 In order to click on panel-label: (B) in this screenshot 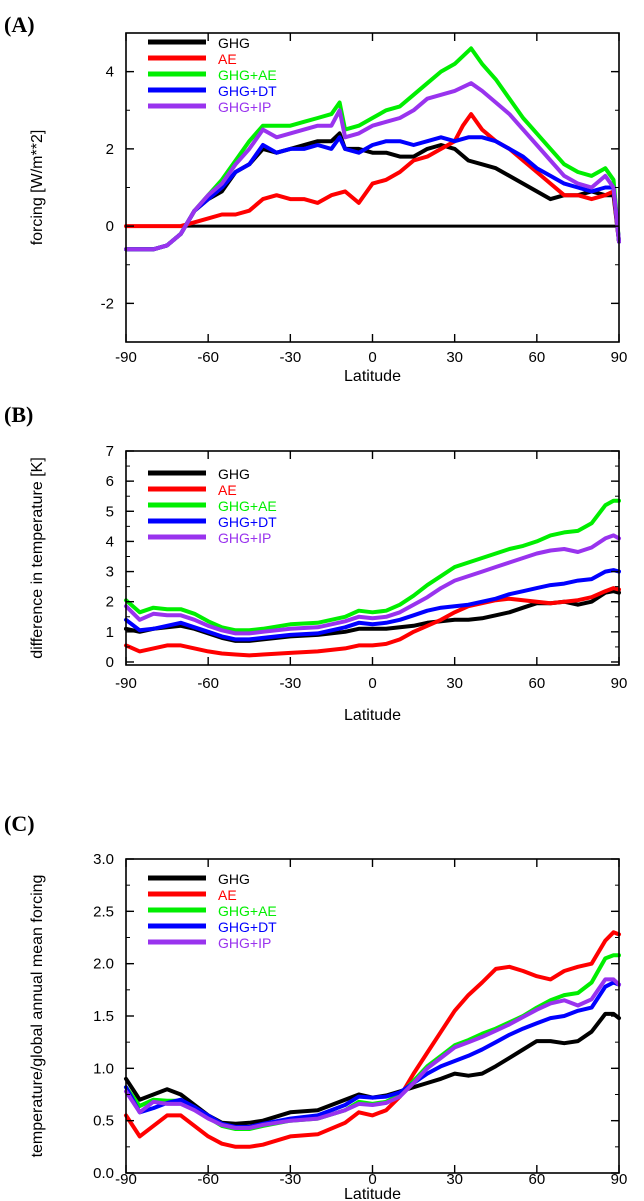, I will do `click(18, 414)`.